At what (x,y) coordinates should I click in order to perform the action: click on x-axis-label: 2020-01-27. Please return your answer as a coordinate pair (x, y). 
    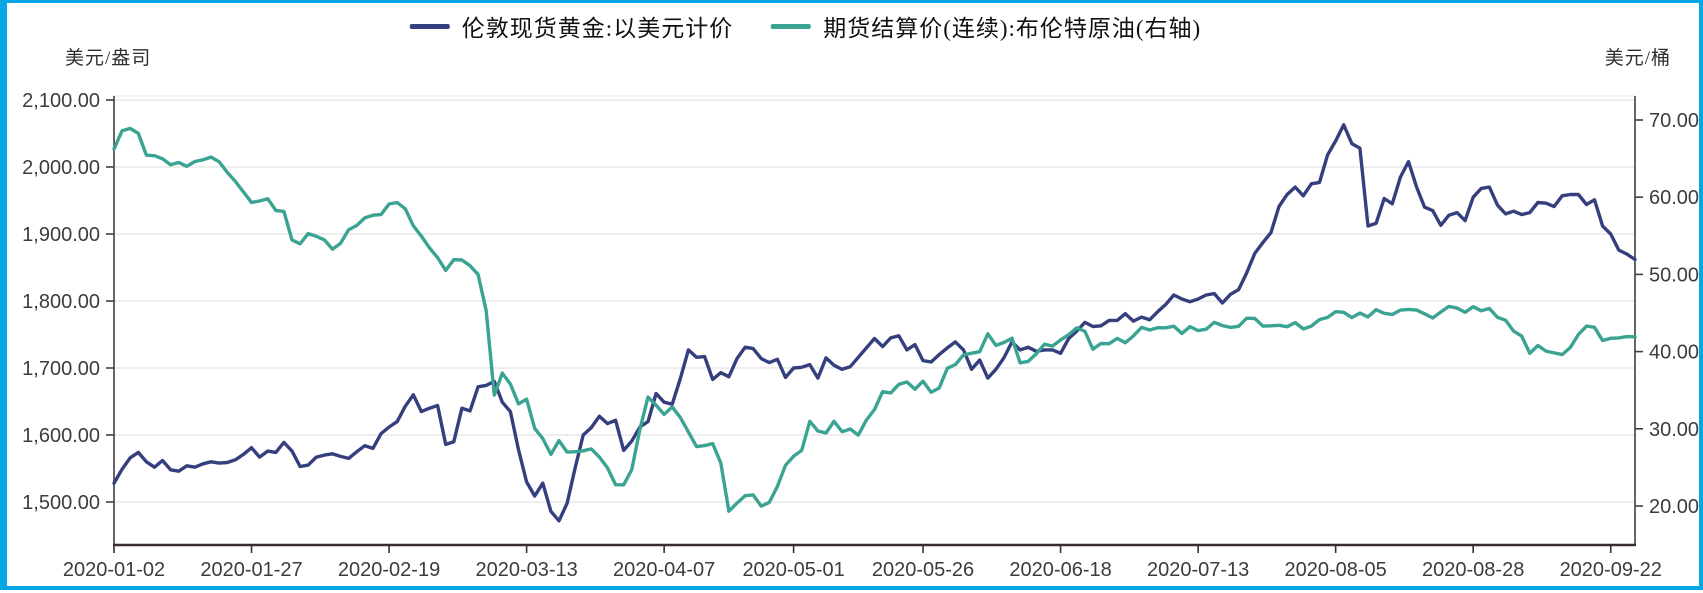
    Looking at the image, I should click on (251, 570).